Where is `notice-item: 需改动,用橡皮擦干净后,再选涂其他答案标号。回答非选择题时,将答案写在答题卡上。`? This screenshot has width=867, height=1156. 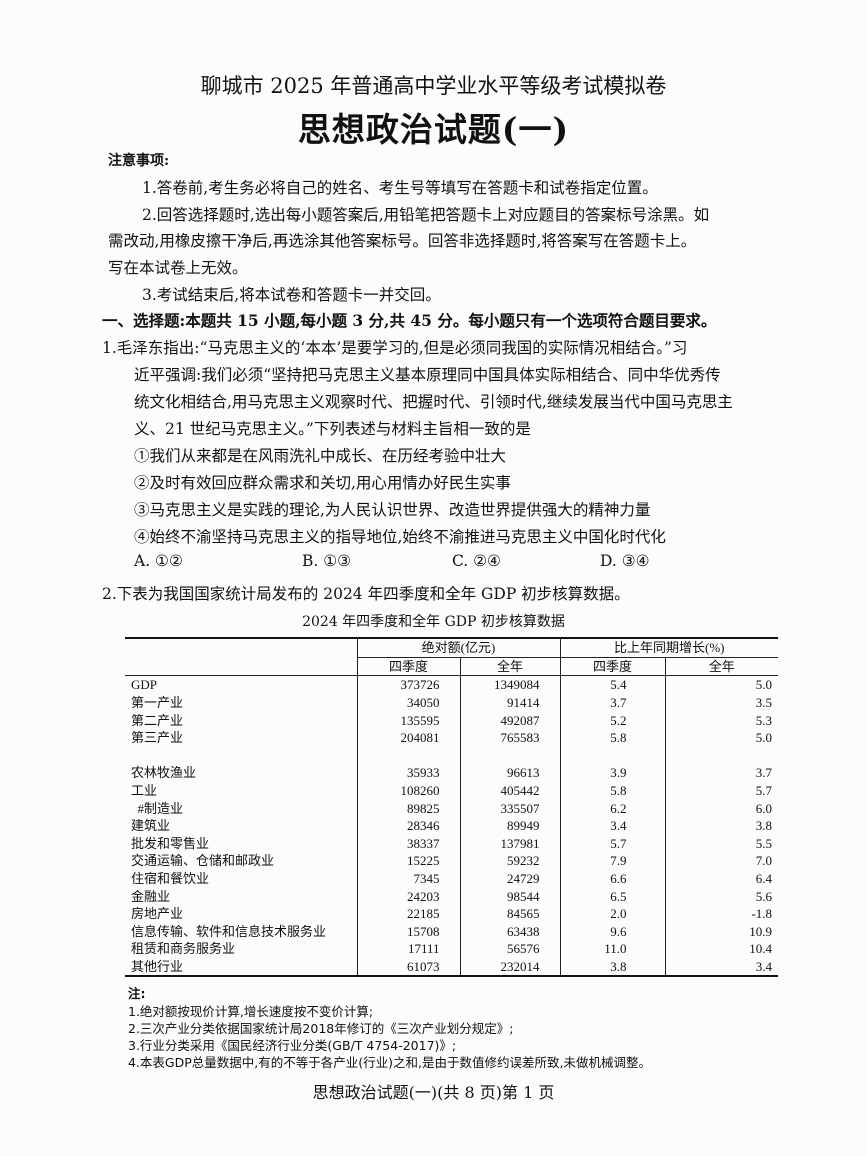 notice-item: 需改动,用橡皮擦干净后,再选涂其他答案标号。回答非选择题时,将答案写在答题卡上。 is located at coordinates (402, 241).